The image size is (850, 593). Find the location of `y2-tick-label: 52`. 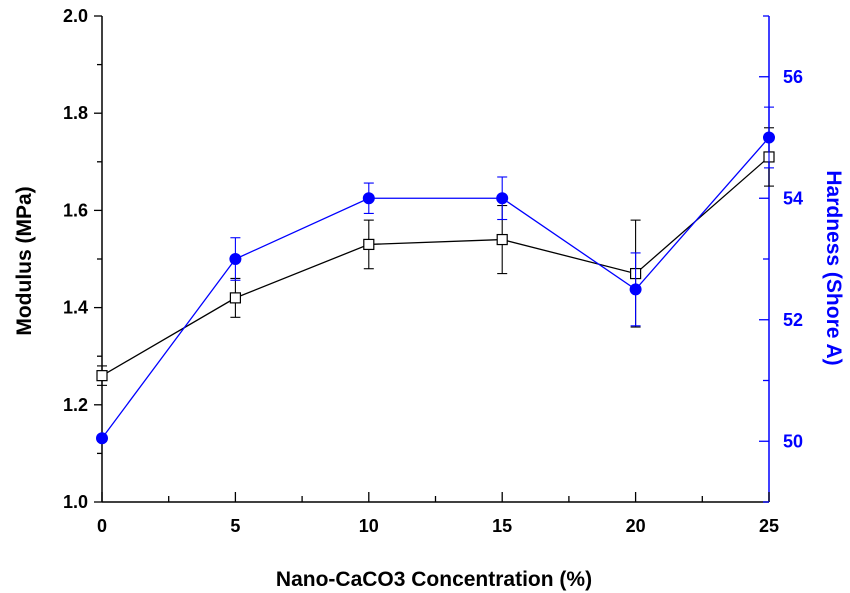

y2-tick-label: 52 is located at coordinates (793, 320).